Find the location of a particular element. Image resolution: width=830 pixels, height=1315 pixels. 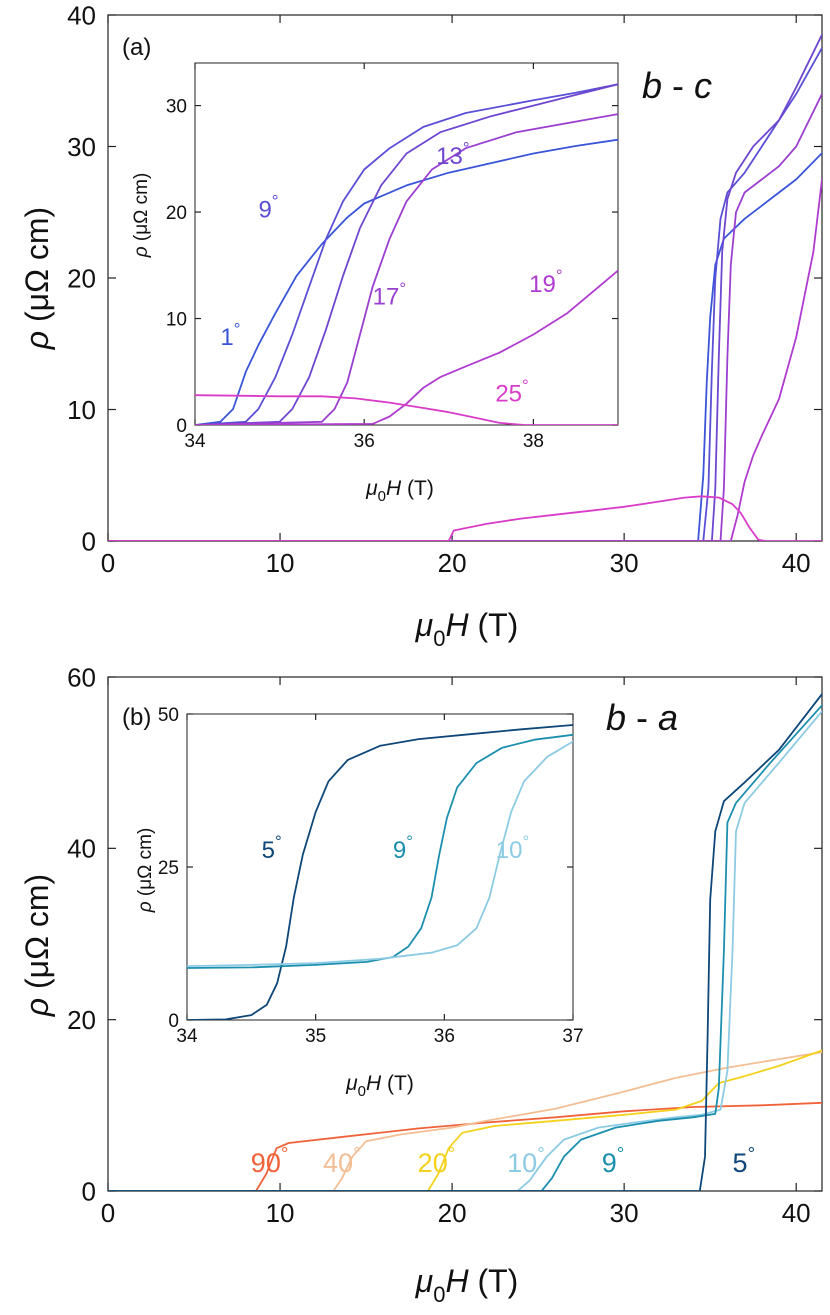

panel-b-angle-label-value: 20 is located at coordinates (433, 1163).